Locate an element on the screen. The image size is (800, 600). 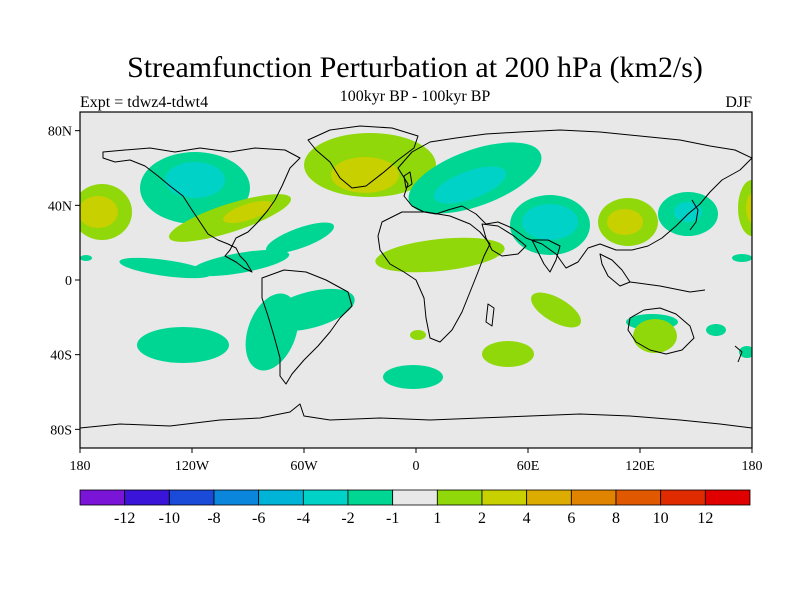
coastline-arabia is located at coordinates (504, 240).